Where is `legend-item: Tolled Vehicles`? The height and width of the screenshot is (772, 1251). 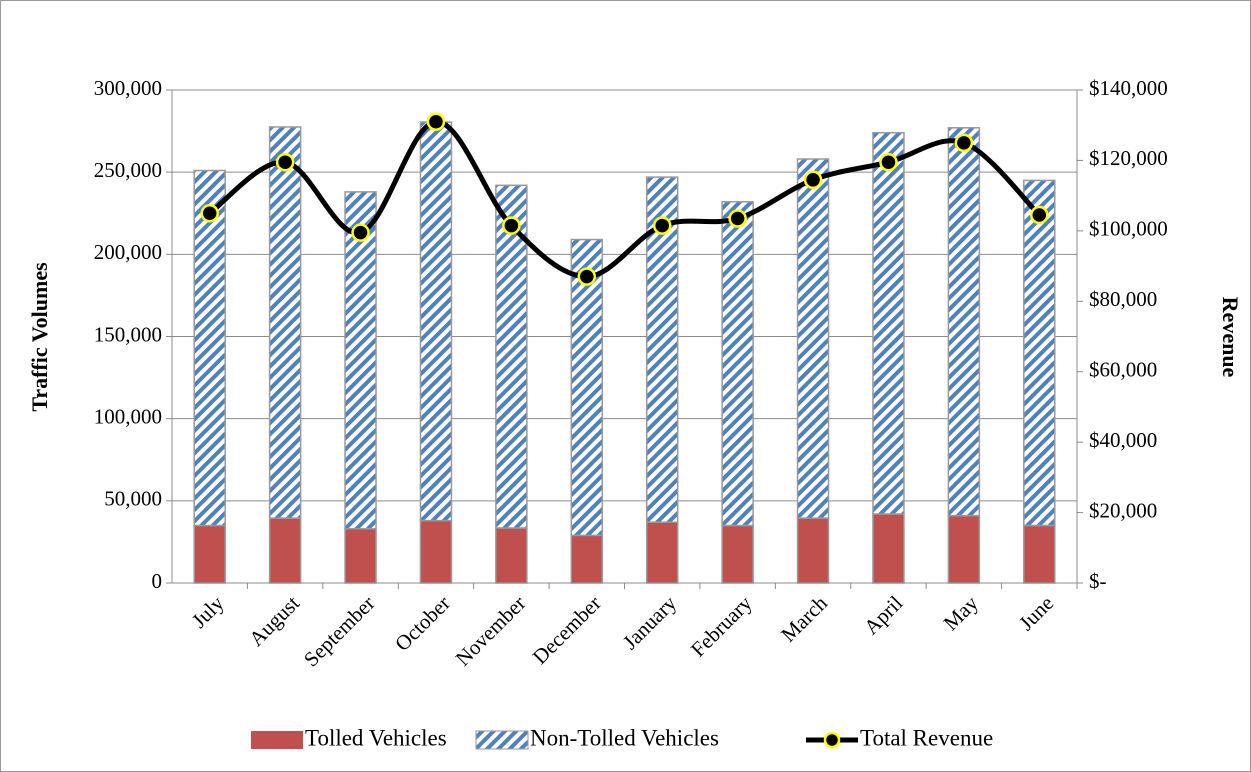
legend-item: Tolled Vehicles is located at coordinates (349, 737).